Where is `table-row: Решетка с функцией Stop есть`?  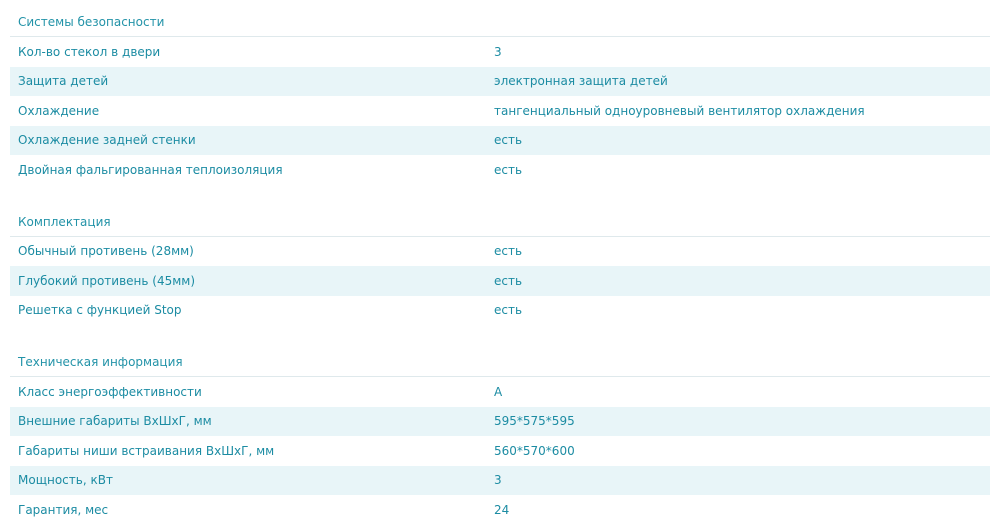 table-row: Решетка с функцией Stop есть is located at coordinates (500, 311).